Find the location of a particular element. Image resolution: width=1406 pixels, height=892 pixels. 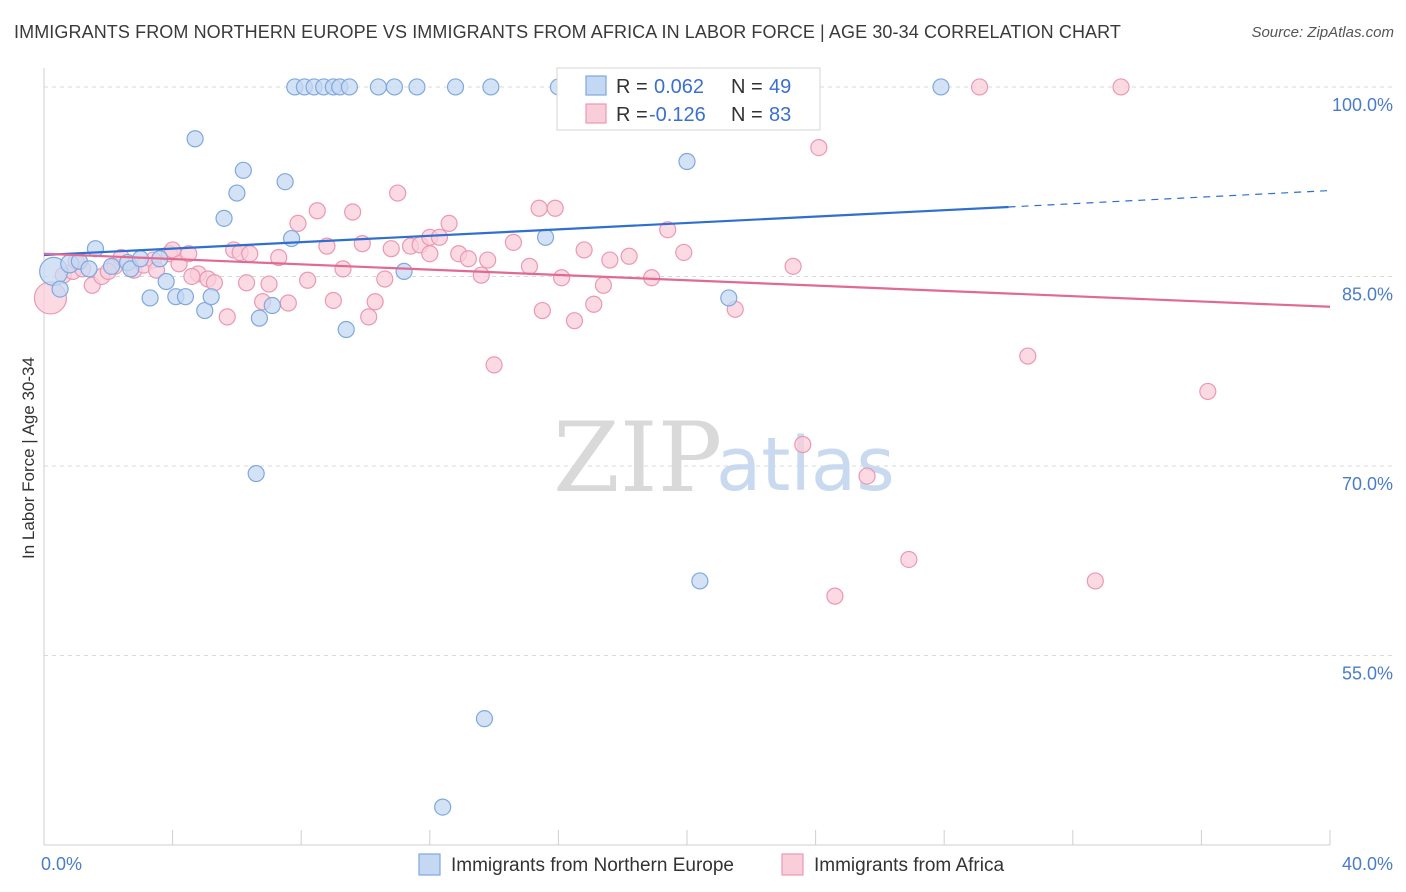

x-tick-label: 0.0% is located at coordinates (61, 864).